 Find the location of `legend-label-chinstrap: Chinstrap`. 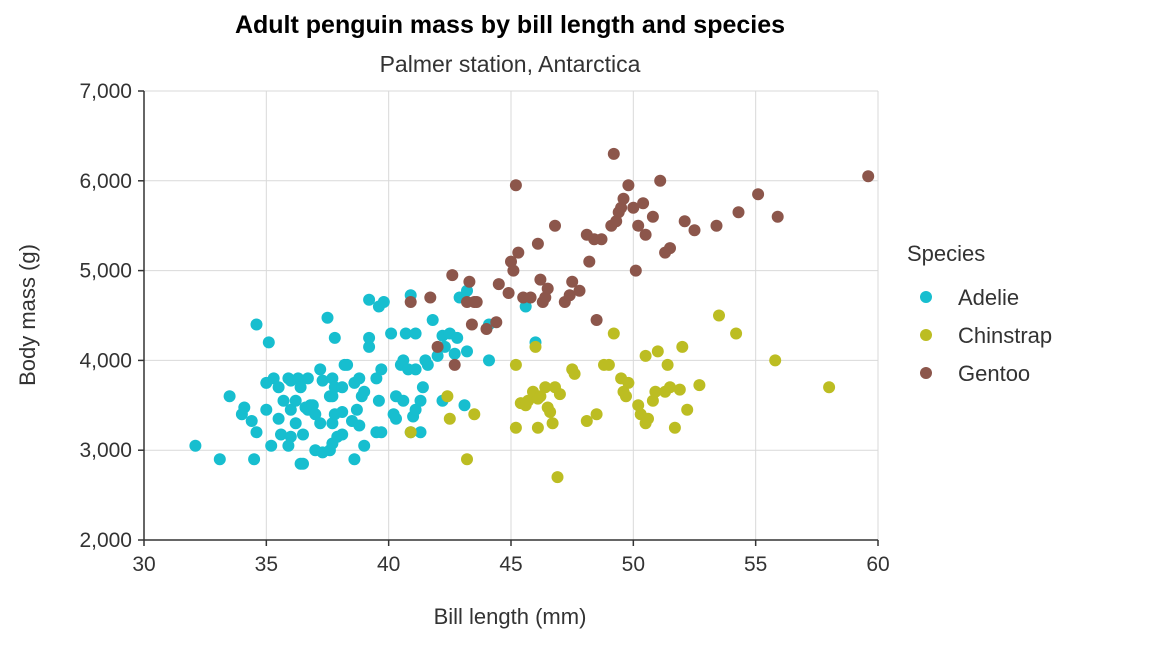

legend-label-chinstrap: Chinstrap is located at coordinates (1005, 335).